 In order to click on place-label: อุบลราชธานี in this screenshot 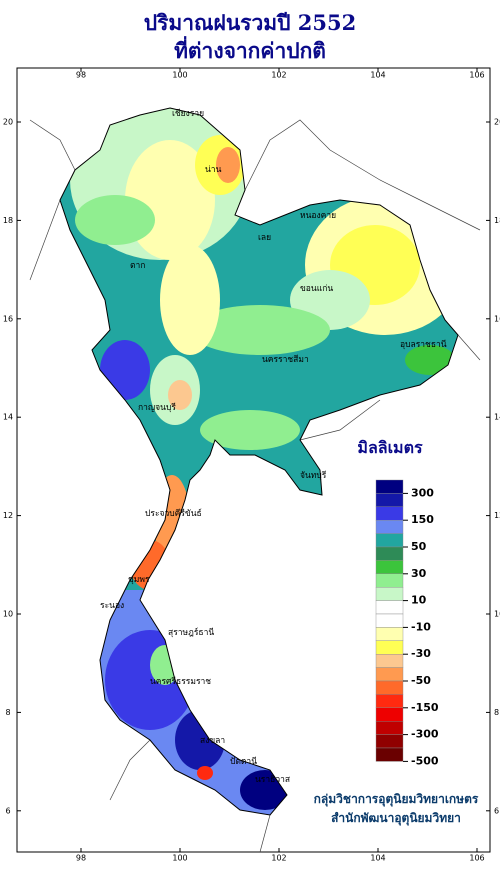, I will do `click(423, 344)`.